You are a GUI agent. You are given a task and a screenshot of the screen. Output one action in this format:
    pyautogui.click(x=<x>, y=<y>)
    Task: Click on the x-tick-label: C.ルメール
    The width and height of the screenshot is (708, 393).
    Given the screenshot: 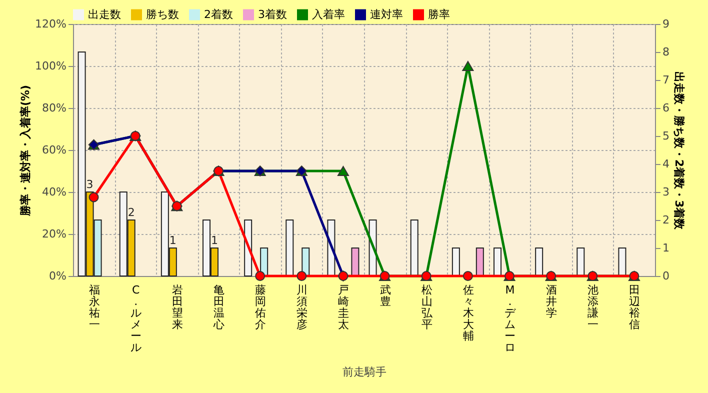 What is the action you would take?
    pyautogui.click(x=136, y=319)
    